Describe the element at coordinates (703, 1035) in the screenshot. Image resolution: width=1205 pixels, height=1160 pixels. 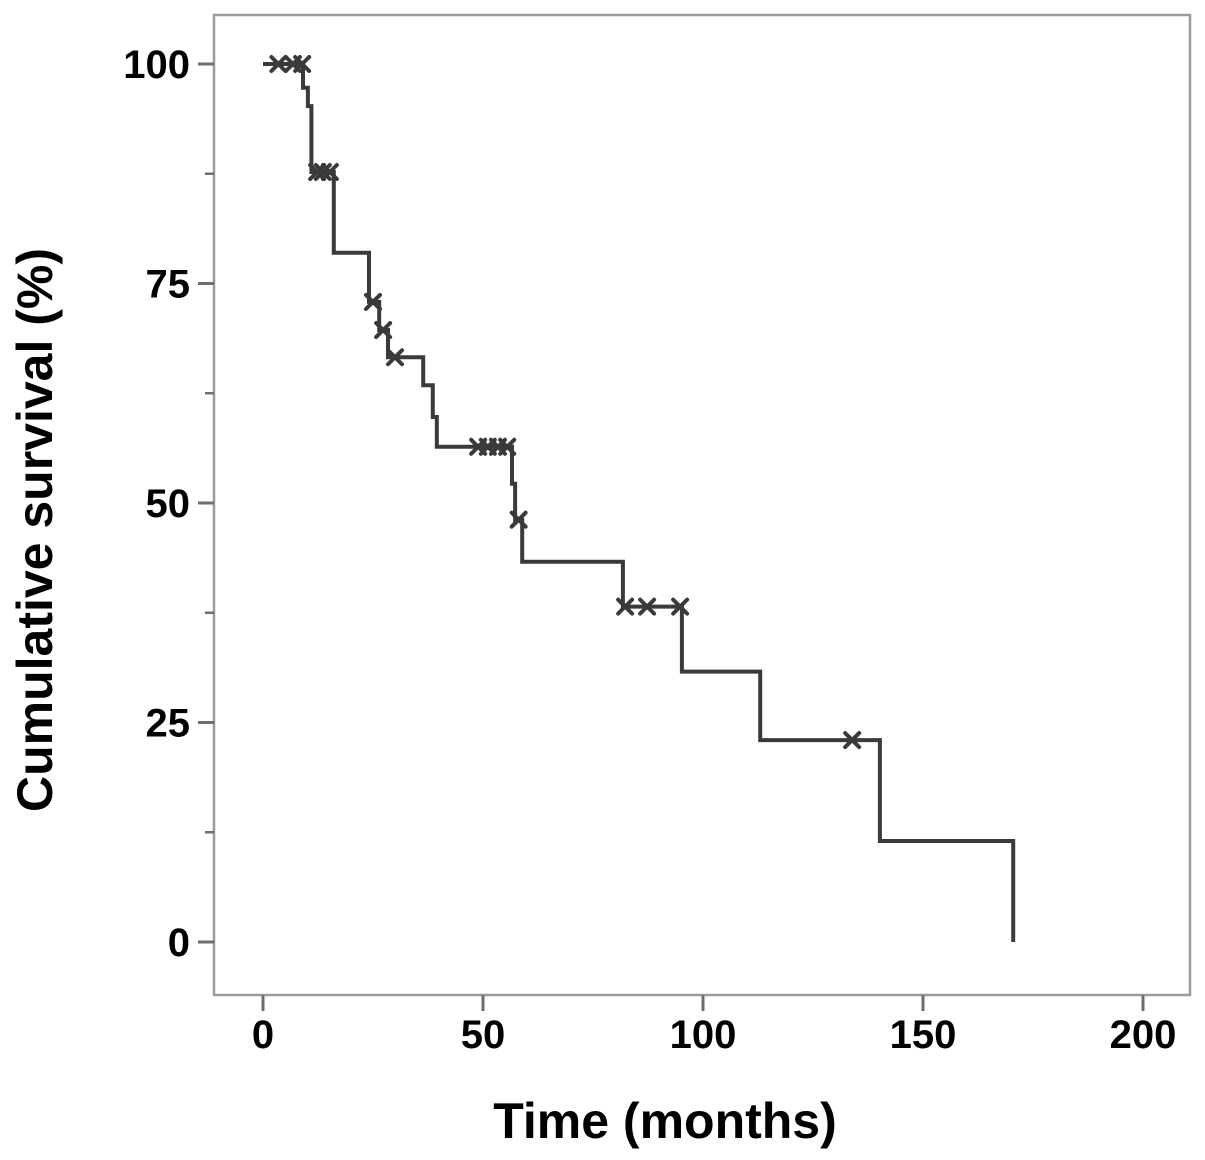
I see `x-tick-label: 100` at that location.